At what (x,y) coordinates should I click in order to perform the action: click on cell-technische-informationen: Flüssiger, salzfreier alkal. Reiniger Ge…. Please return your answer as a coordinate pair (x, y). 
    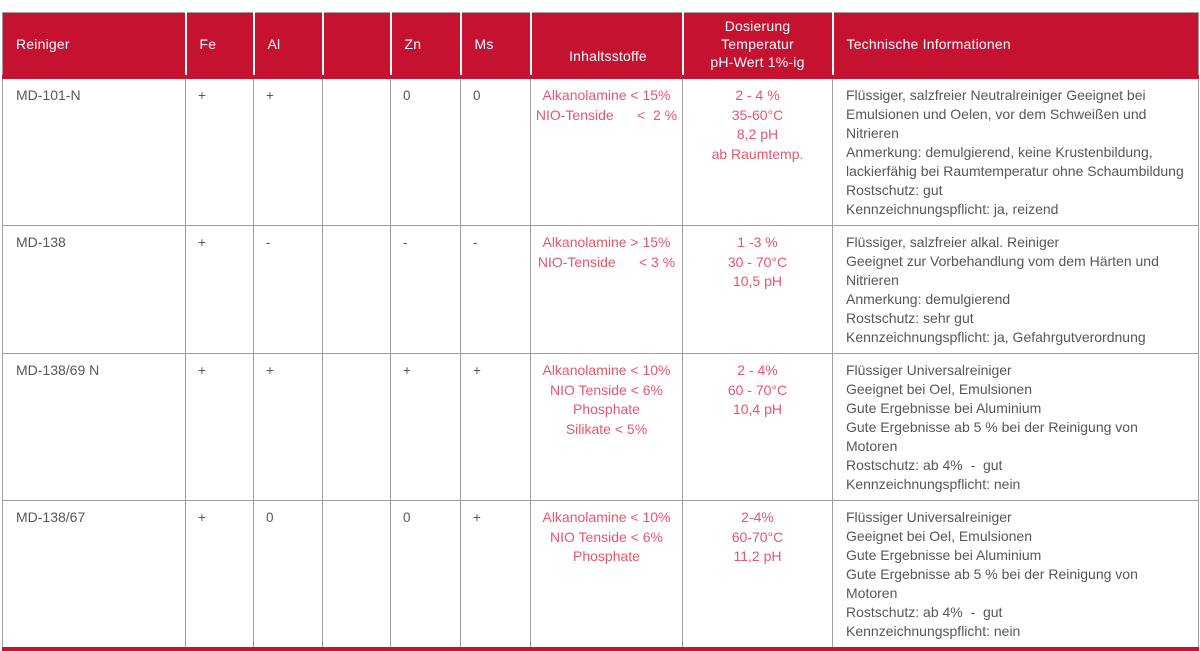
    Looking at the image, I should click on (1015, 289).